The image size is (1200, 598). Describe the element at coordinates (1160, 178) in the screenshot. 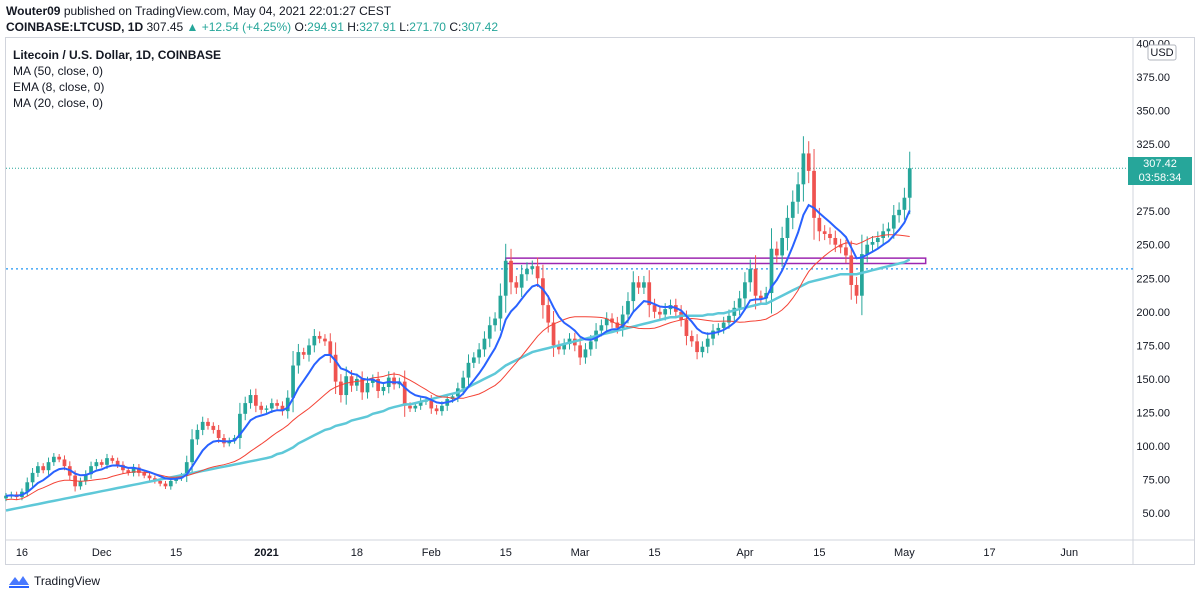

I see `countdown-tag: 03:58:34` at that location.